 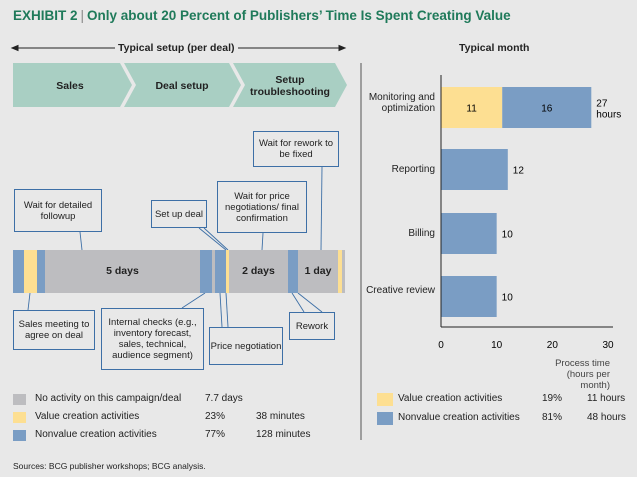 What do you see at coordinates (401, 103) in the screenshot?
I see `category-label: Monitoring and optimization` at bounding box center [401, 103].